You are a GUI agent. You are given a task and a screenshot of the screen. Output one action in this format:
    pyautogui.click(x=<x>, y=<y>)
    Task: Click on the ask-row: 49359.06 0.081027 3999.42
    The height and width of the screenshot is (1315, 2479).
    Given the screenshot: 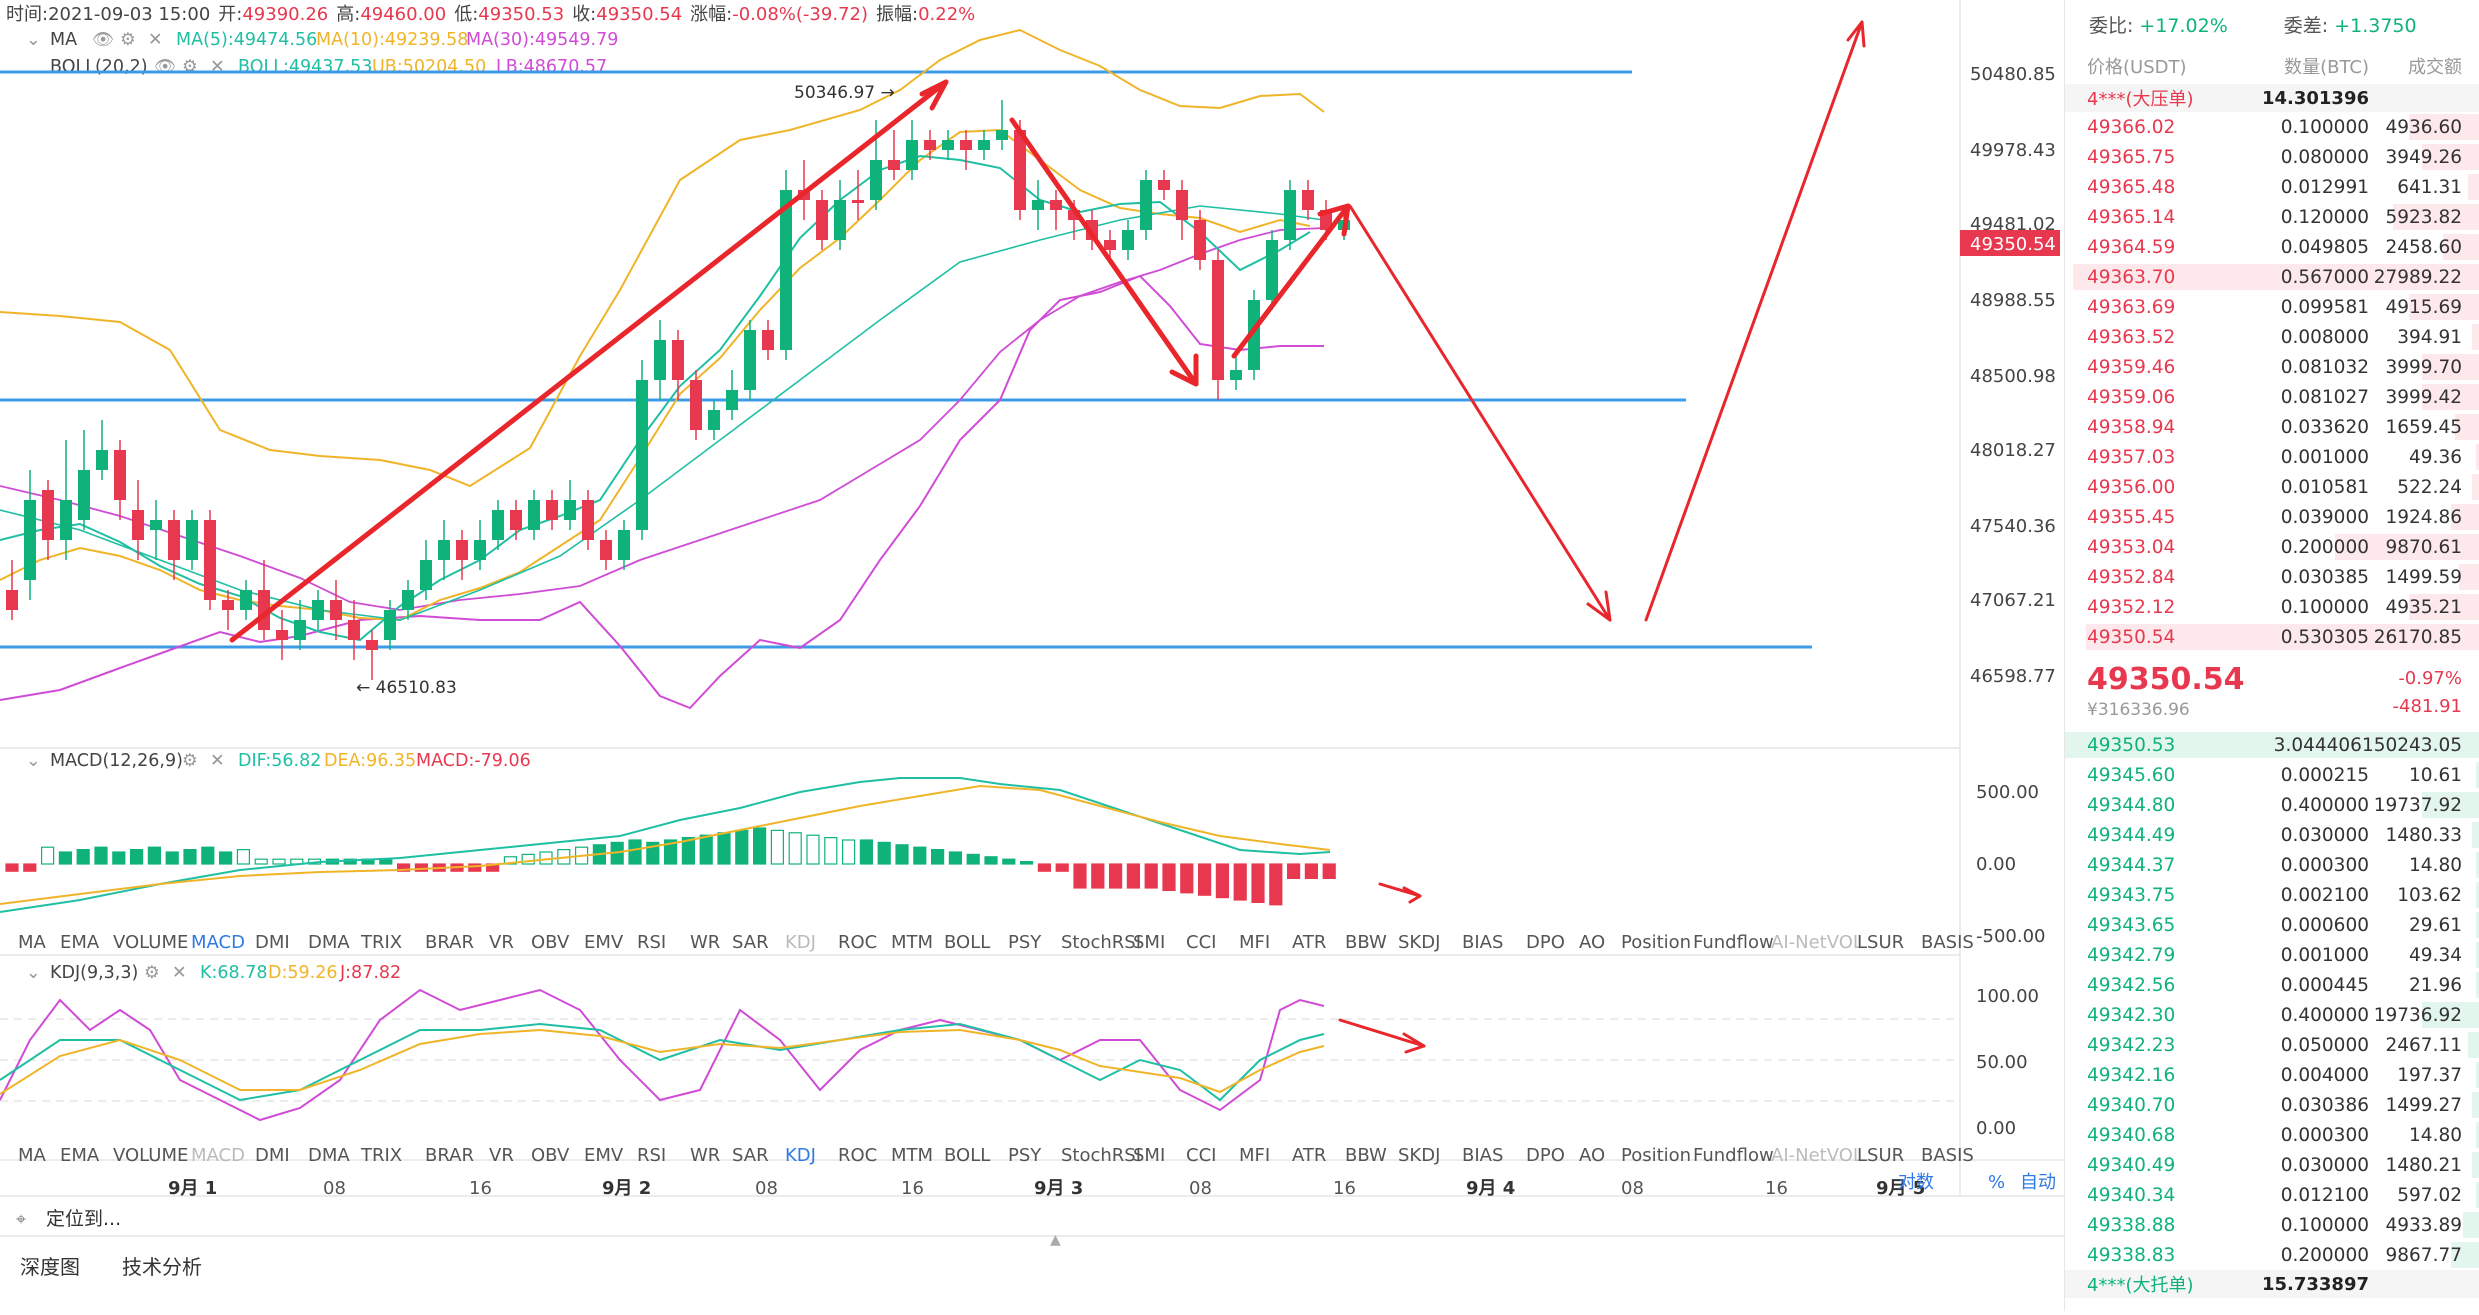 What is the action you would take?
    pyautogui.click(x=2272, y=397)
    